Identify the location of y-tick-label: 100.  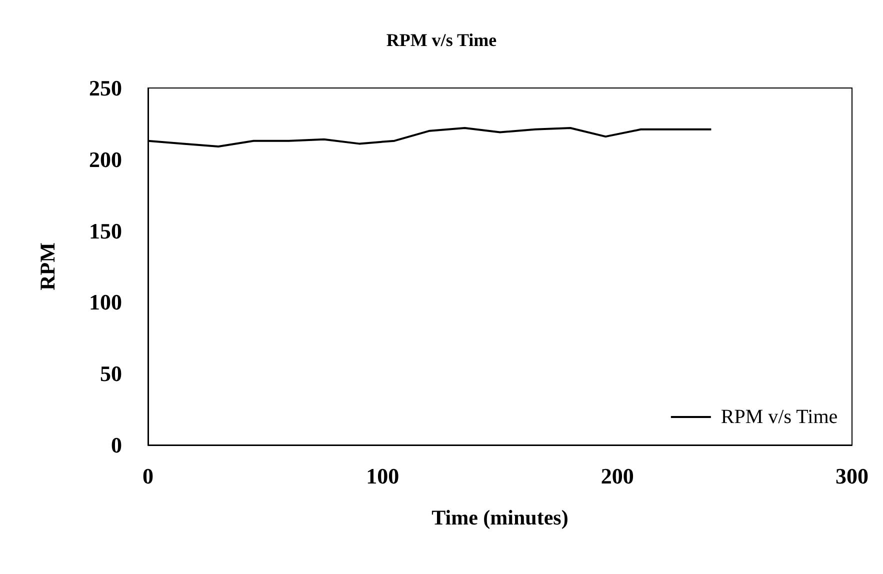
(105, 302).